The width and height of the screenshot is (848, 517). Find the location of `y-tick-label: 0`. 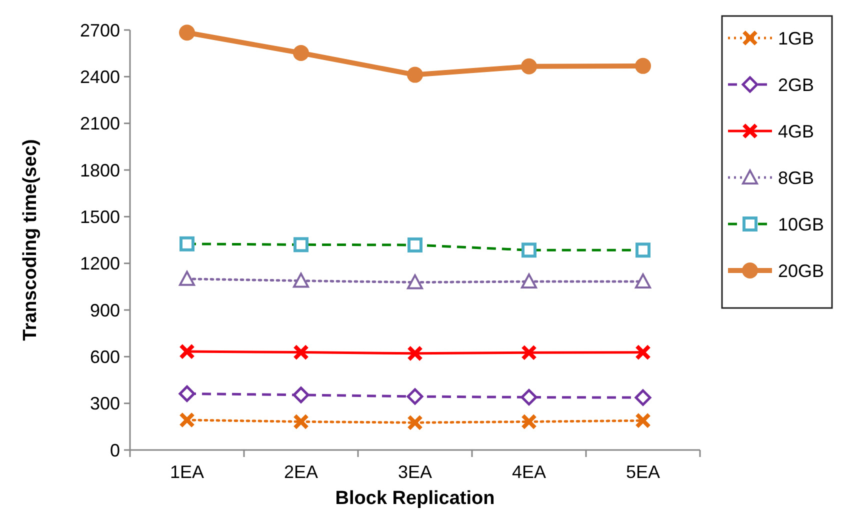

y-tick-label: 0 is located at coordinates (115, 450).